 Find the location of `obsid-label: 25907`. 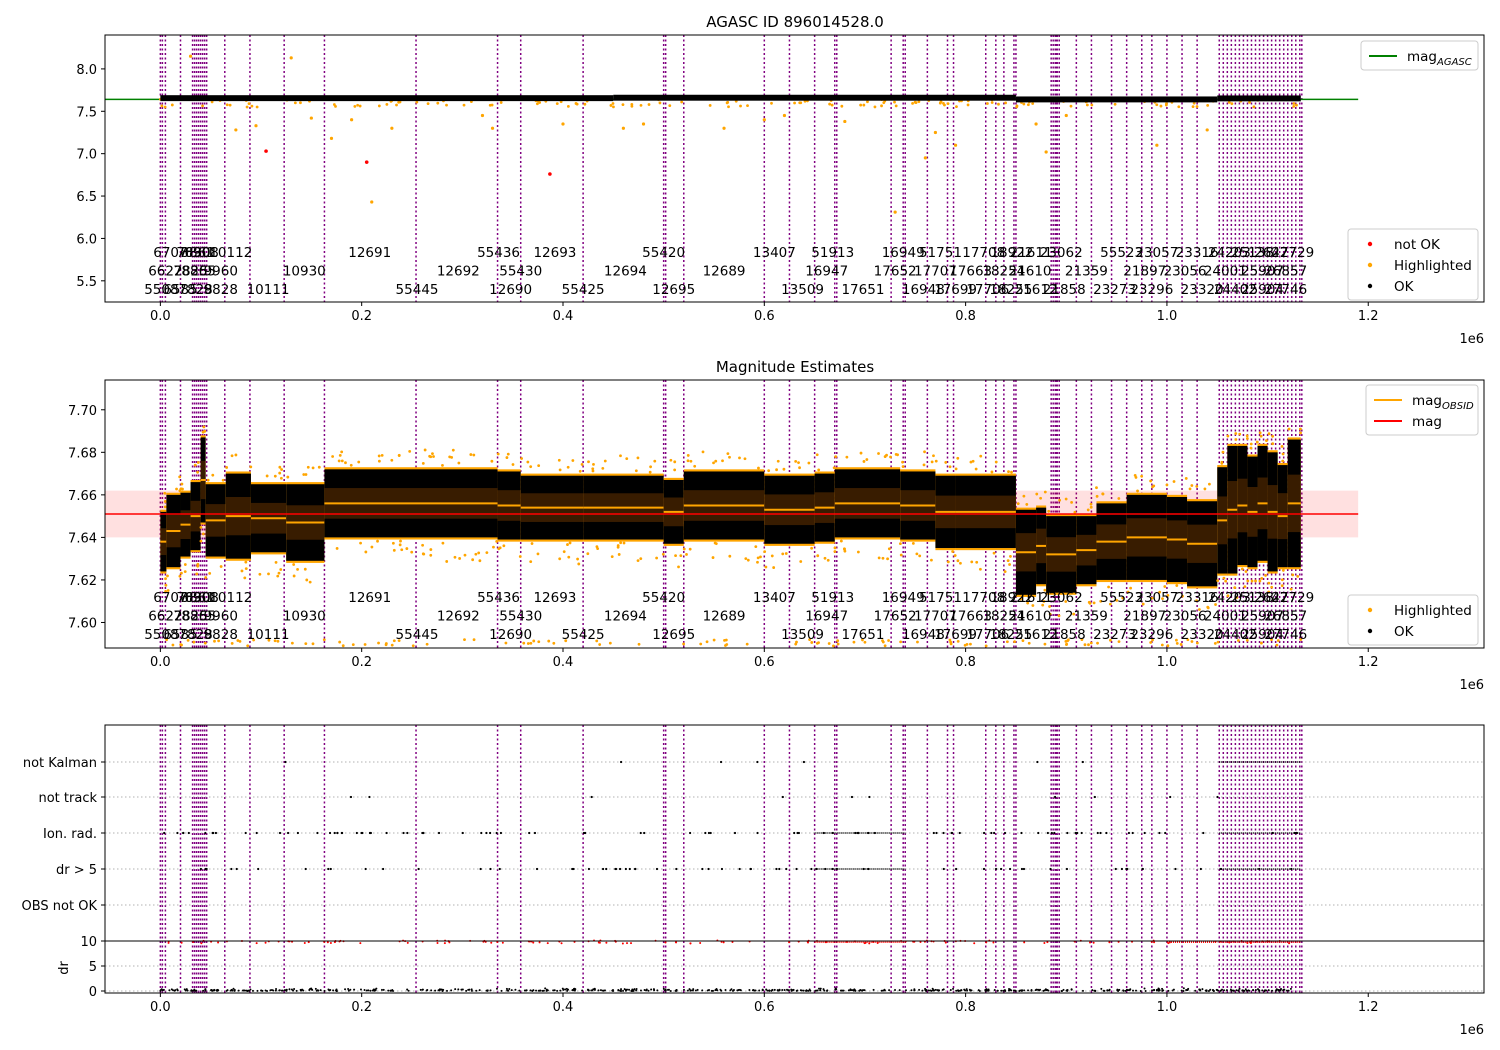

obsid-label: 25907 is located at coordinates (1262, 272).